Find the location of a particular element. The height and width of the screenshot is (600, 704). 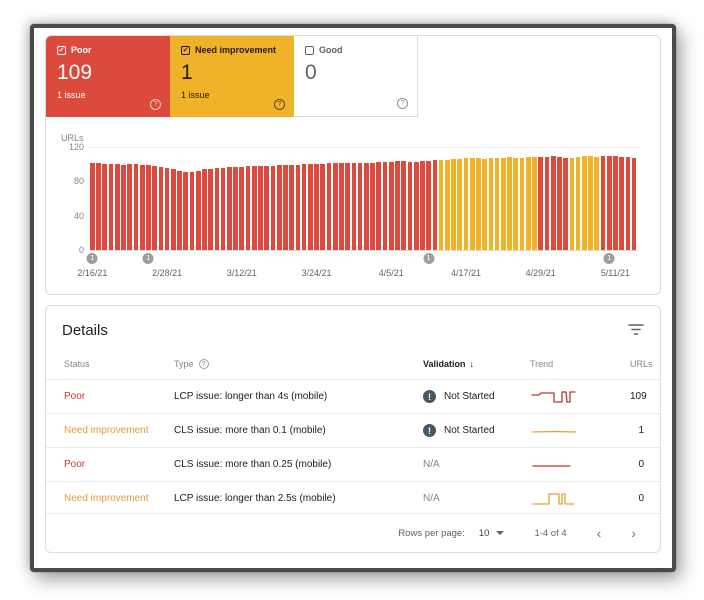

column-header-status: Status is located at coordinates (77, 364).